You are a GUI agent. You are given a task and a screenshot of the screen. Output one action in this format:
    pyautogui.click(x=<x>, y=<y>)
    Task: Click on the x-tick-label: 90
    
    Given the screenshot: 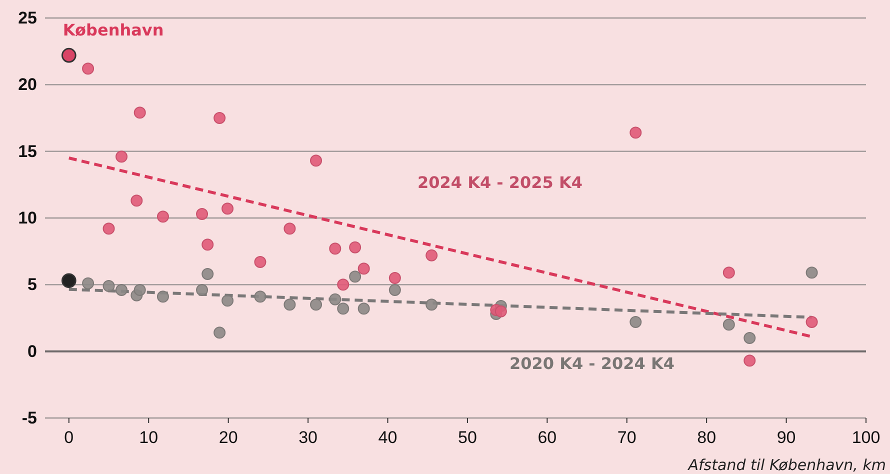 What is the action you would take?
    pyautogui.click(x=786, y=438)
    